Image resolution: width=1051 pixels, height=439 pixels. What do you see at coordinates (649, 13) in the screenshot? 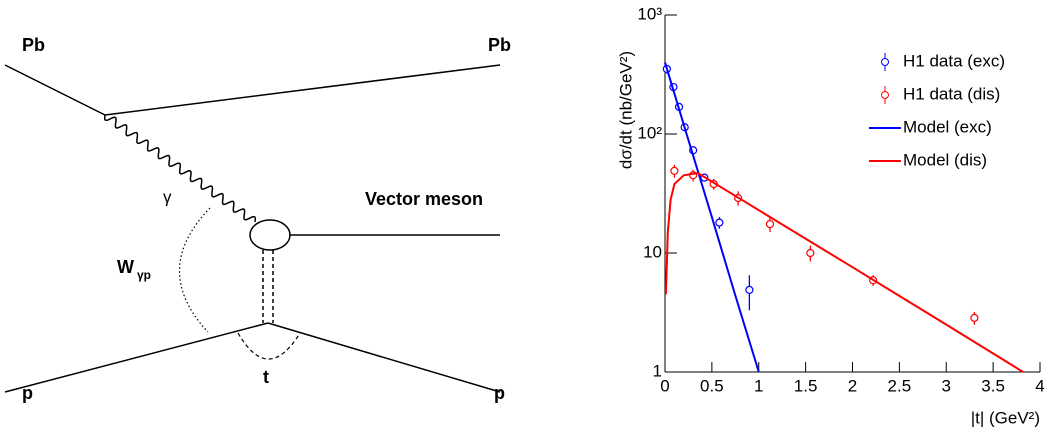
I see `y-tick-label: 10³` at bounding box center [649, 13].